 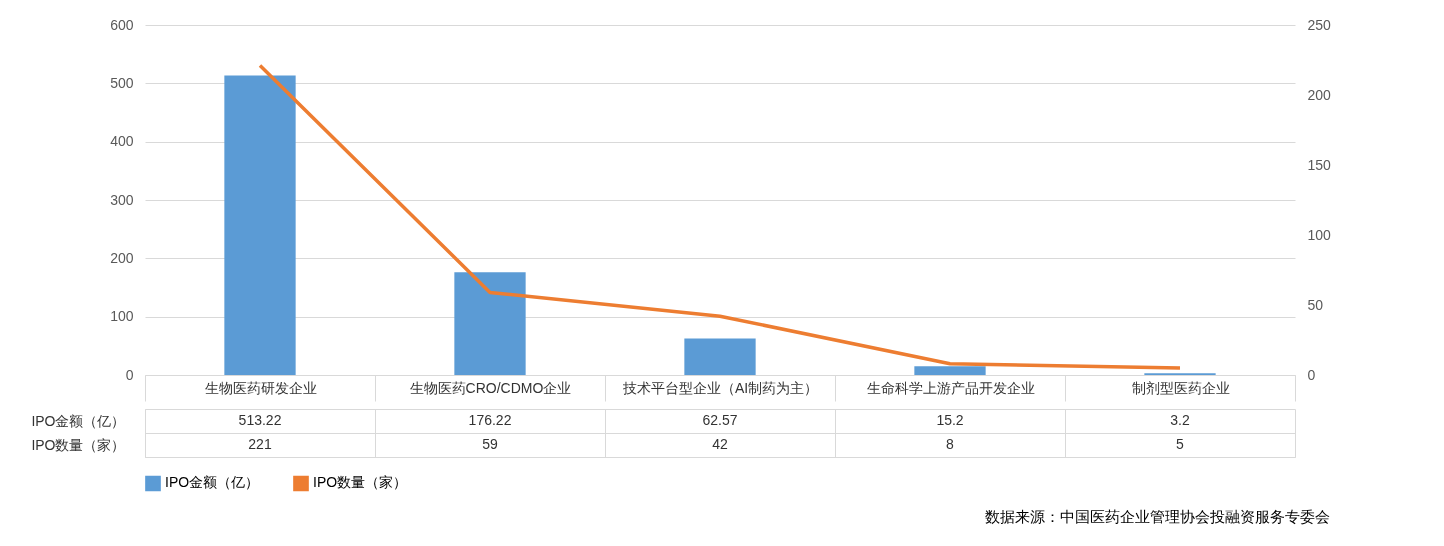 What do you see at coordinates (129, 374) in the screenshot?
I see `y-tick-label: 0` at bounding box center [129, 374].